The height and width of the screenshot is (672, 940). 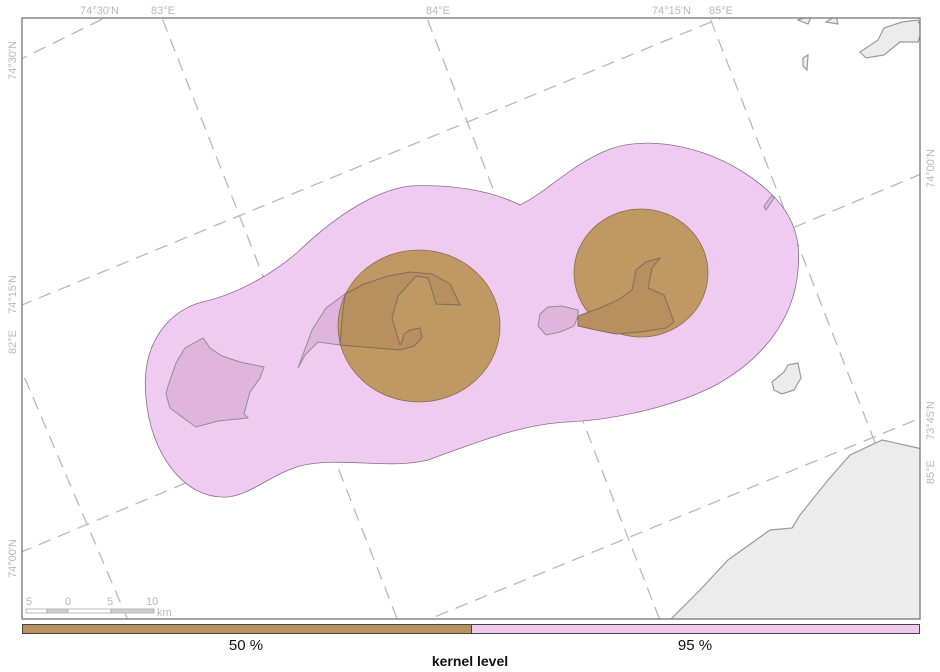 What do you see at coordinates (13, 60) in the screenshot?
I see `coord-label-left-1: 74°30'N` at bounding box center [13, 60].